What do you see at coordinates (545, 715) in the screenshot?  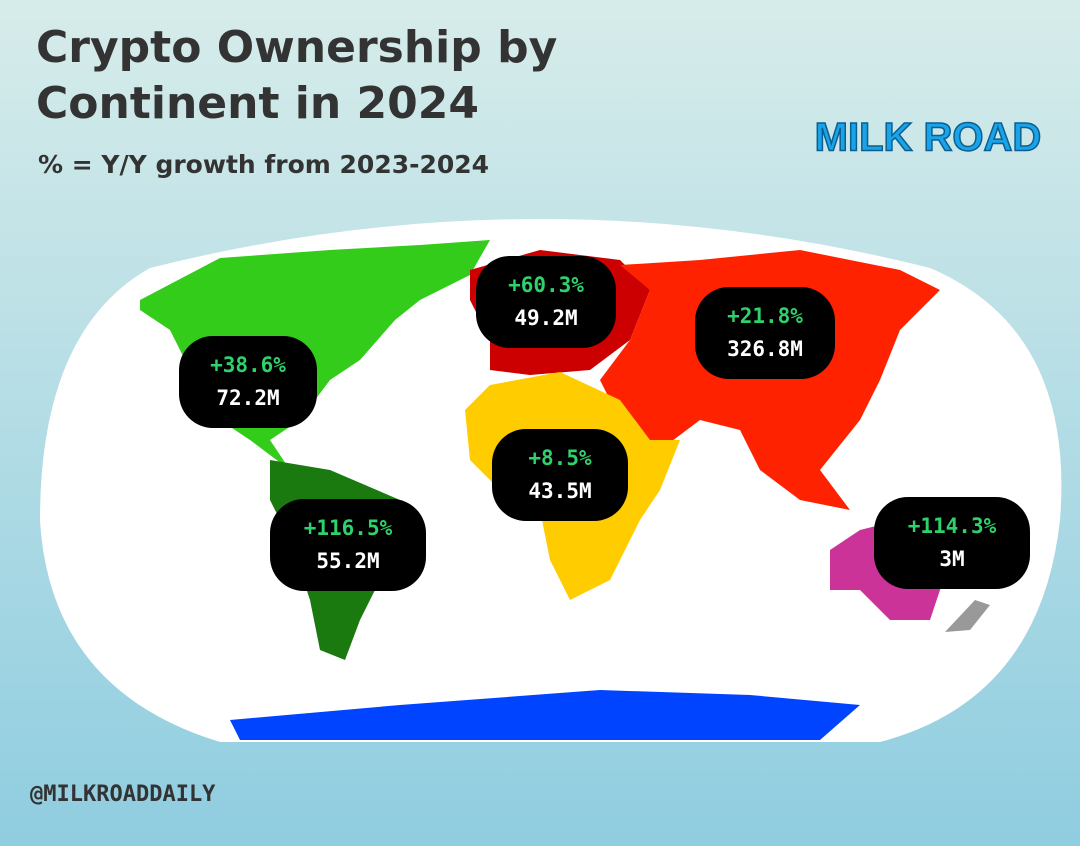 I see `antarctica` at bounding box center [545, 715].